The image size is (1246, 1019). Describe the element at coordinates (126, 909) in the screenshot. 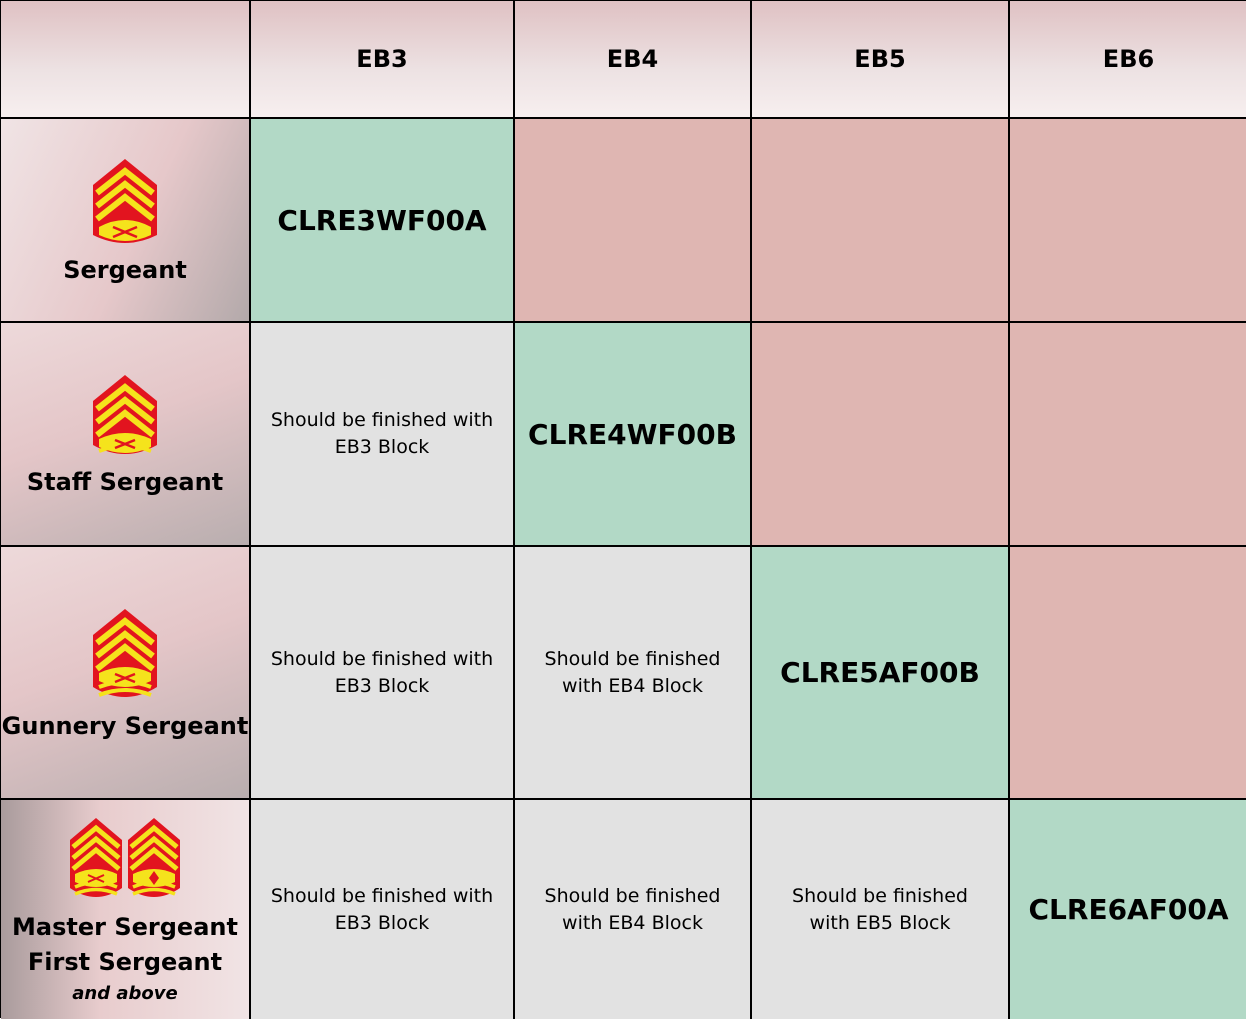

I see `rank-cell-master-first-sergeant: Master Sergeant First Sergeant and above` at that location.